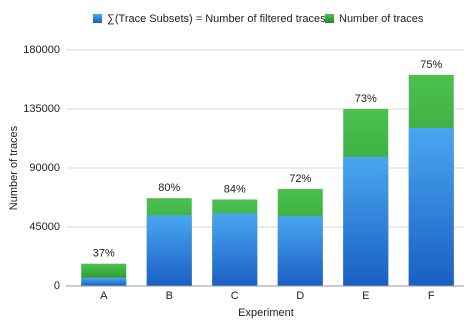 The image size is (467, 325). What do you see at coordinates (169, 188) in the screenshot?
I see `bar-annotation: 80%` at bounding box center [169, 188].